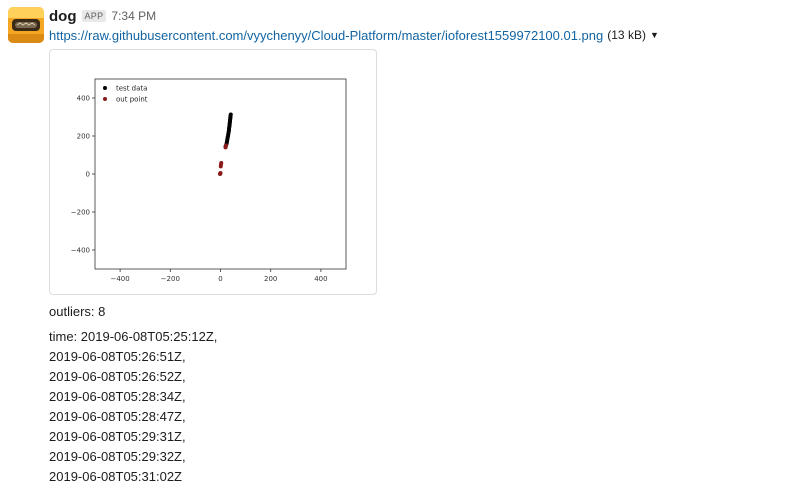 The image size is (804, 491). I want to click on file-size: (13 kB), so click(626, 35).